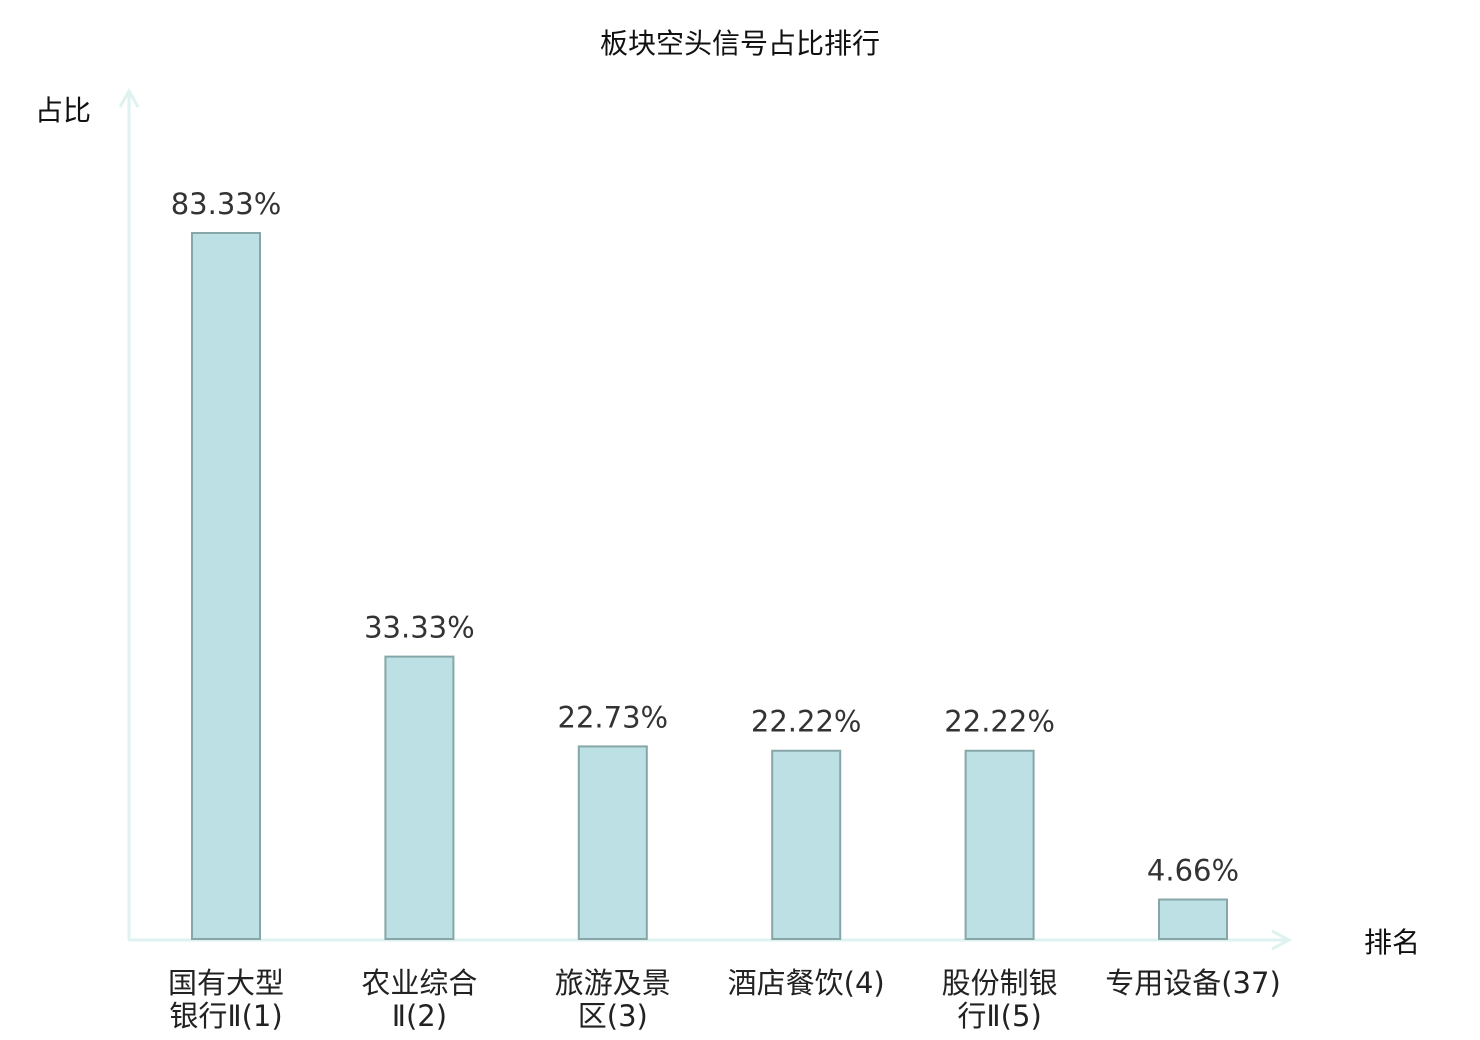  I want to click on x-axis-label: 排名, so click(1392, 942).